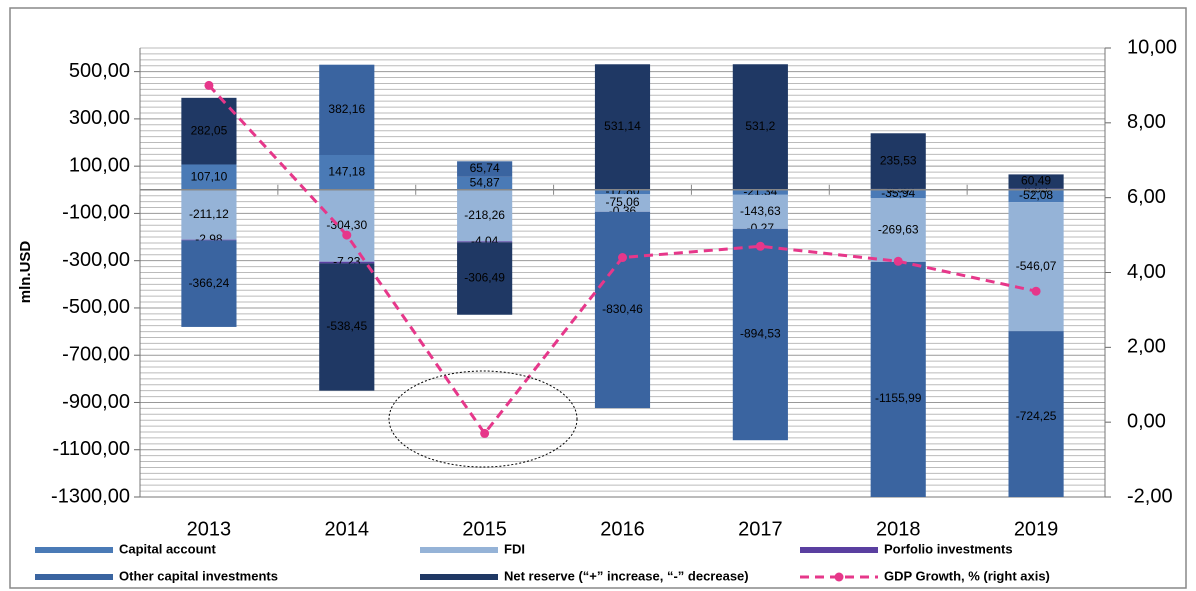  Describe the element at coordinates (760, 529) in the screenshot. I see `x-tick-label: 2017` at that location.